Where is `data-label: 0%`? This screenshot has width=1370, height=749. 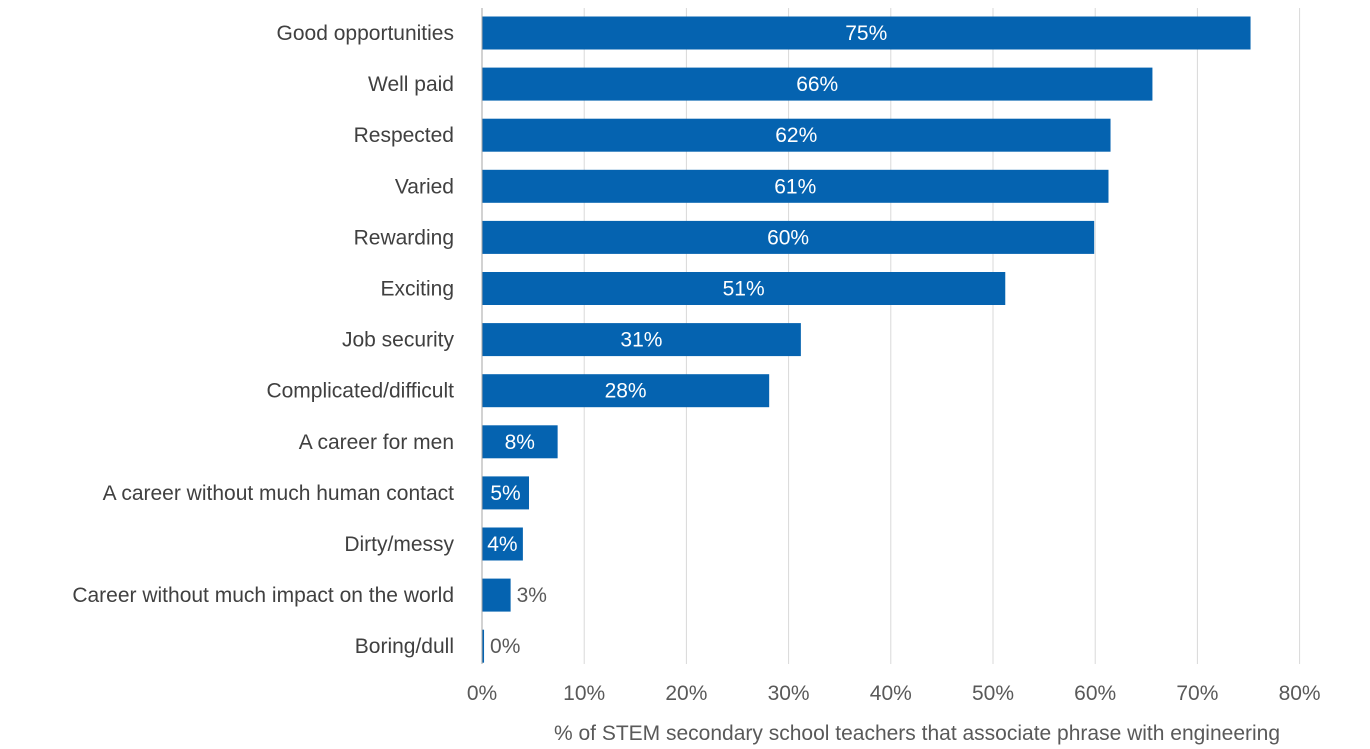
data-label: 0% is located at coordinates (505, 646).